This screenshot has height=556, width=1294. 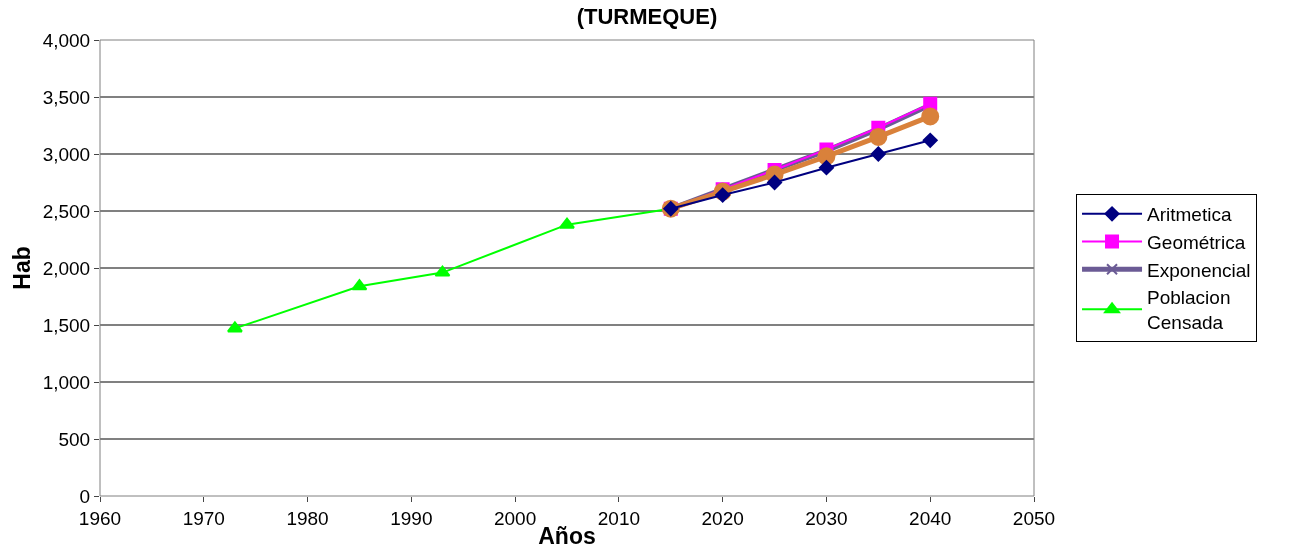 I want to click on x-tick-label: 1990, so click(x=411, y=518).